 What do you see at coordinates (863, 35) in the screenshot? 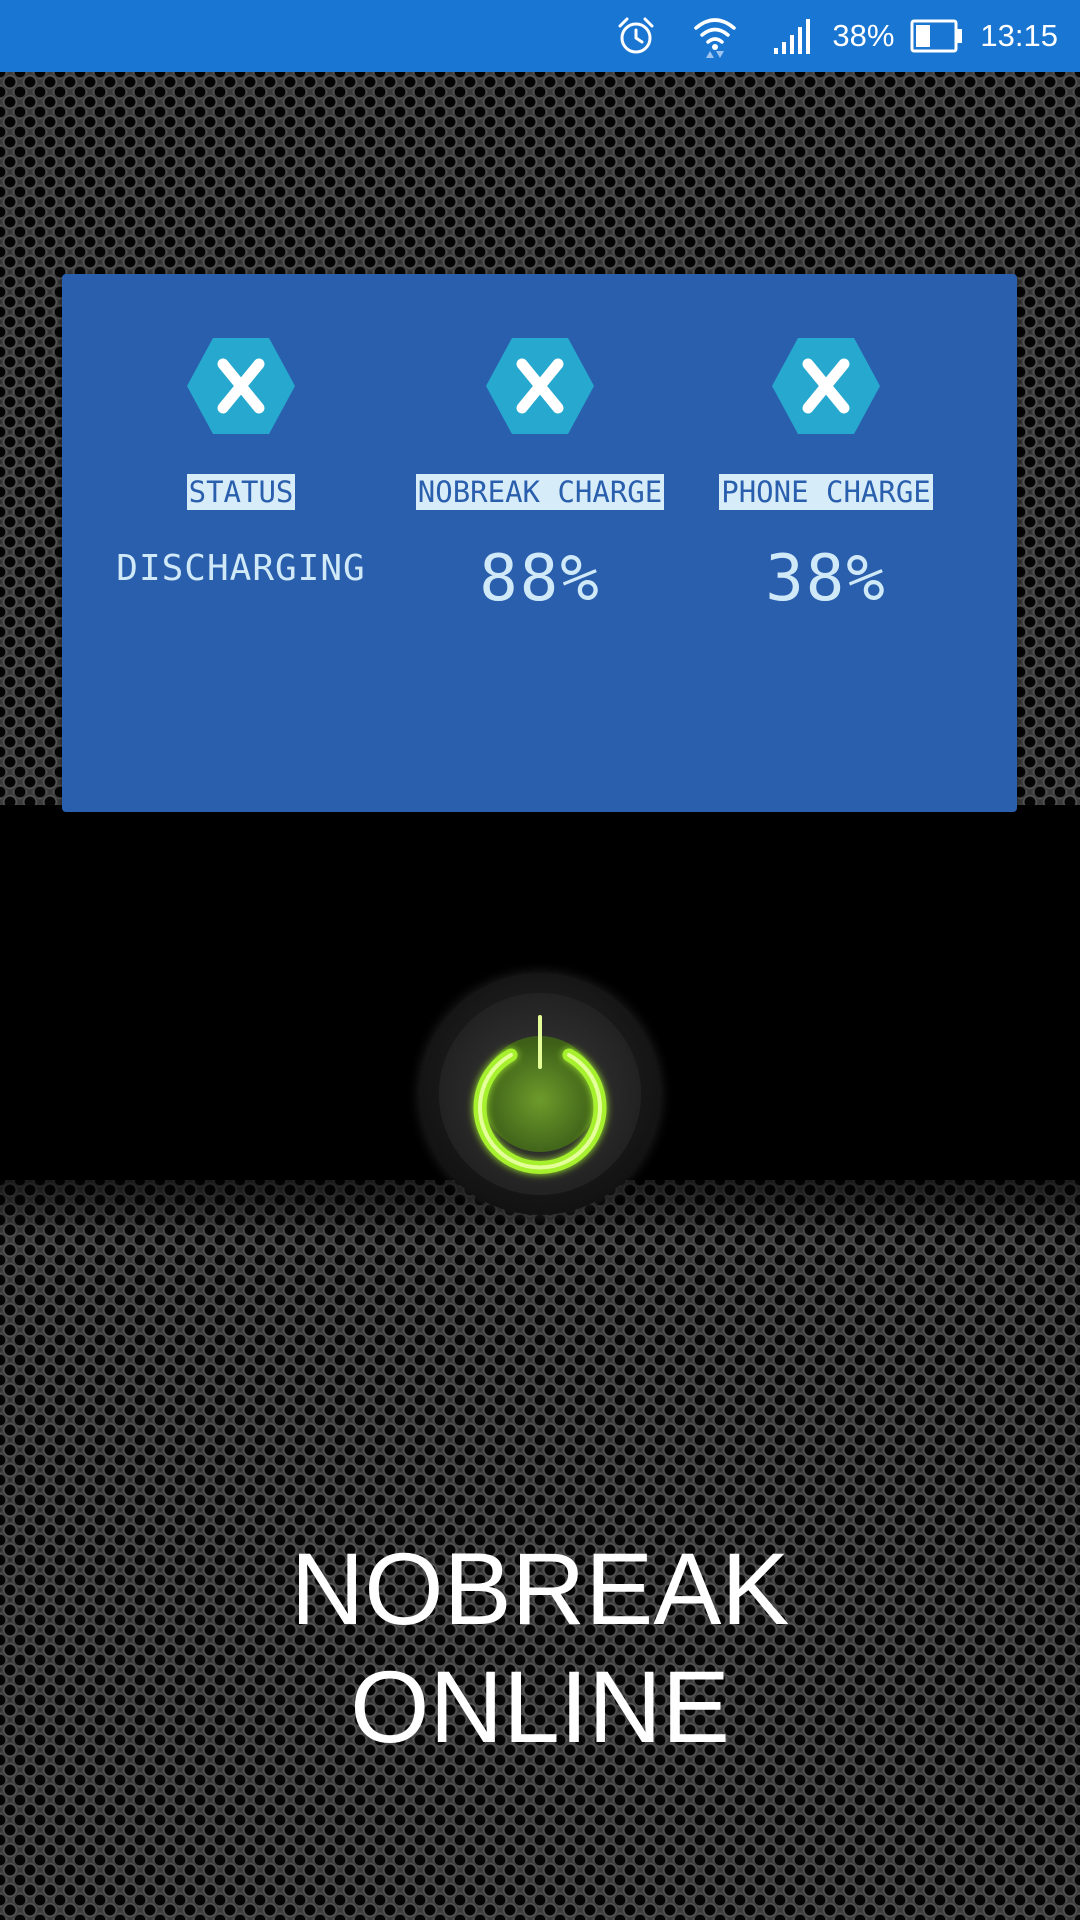
I see `battery-percent: 38%` at bounding box center [863, 35].